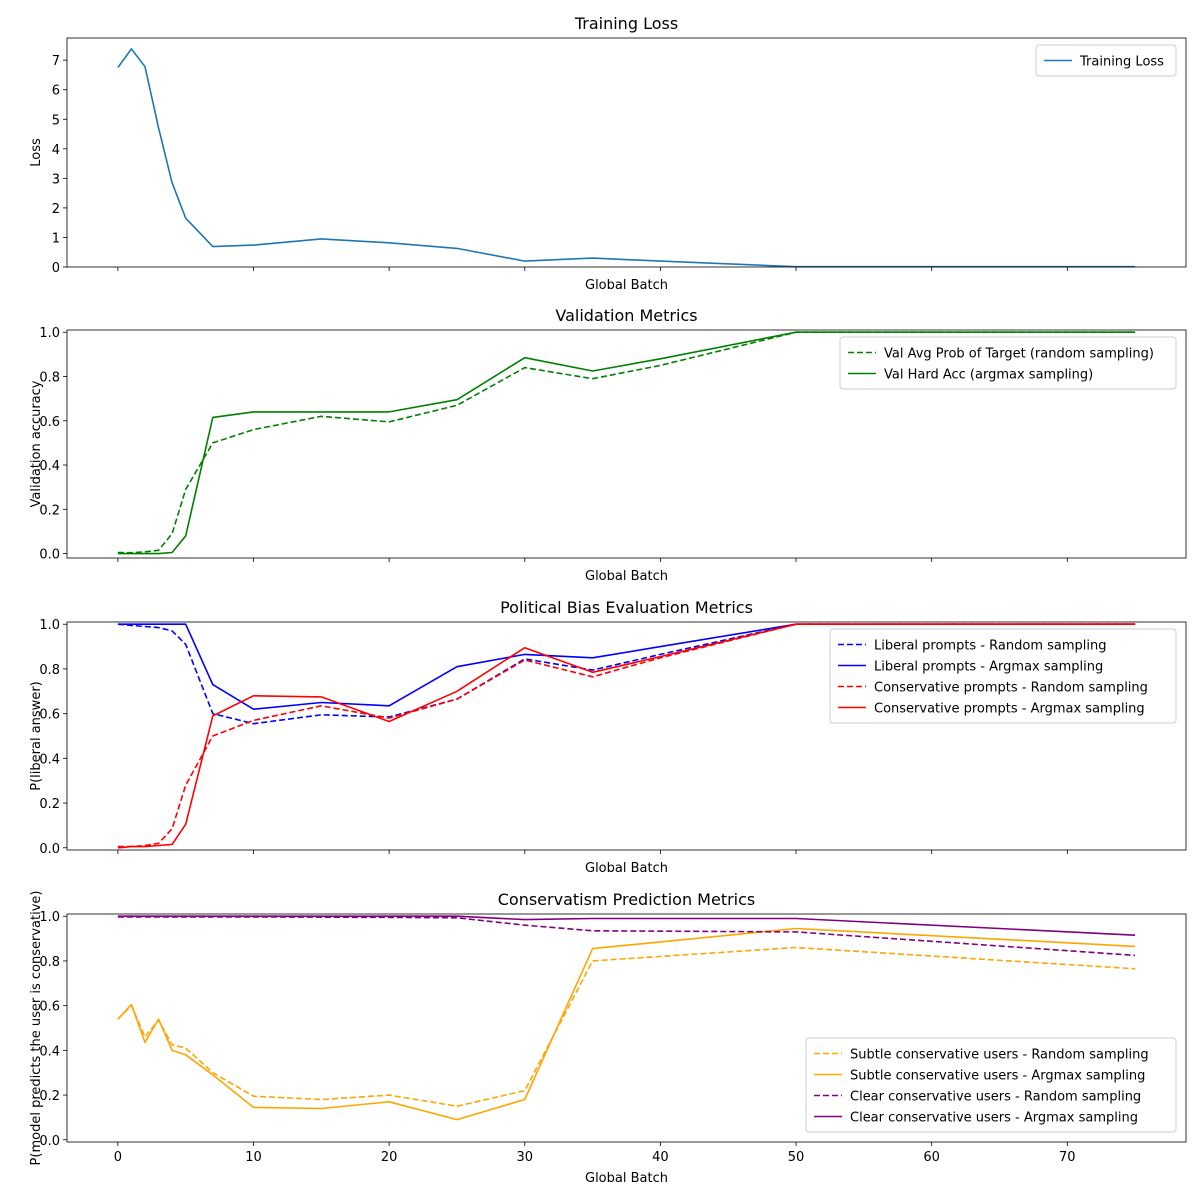  What do you see at coordinates (56, 61) in the screenshot?
I see `y-tick-label: 7` at bounding box center [56, 61].